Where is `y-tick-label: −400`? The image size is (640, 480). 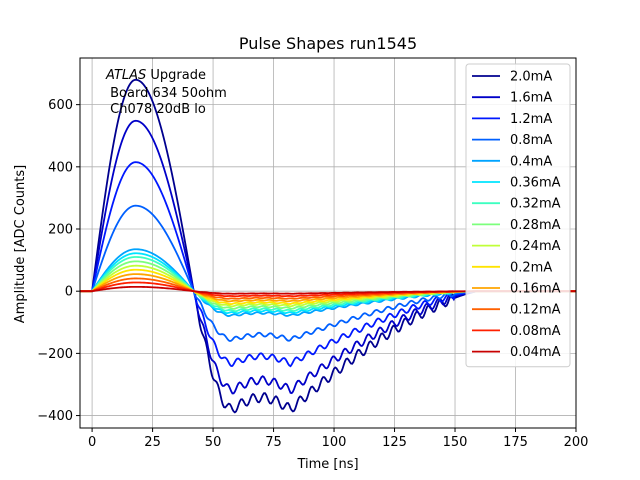 y-tick-label: −400 is located at coordinates (55, 416).